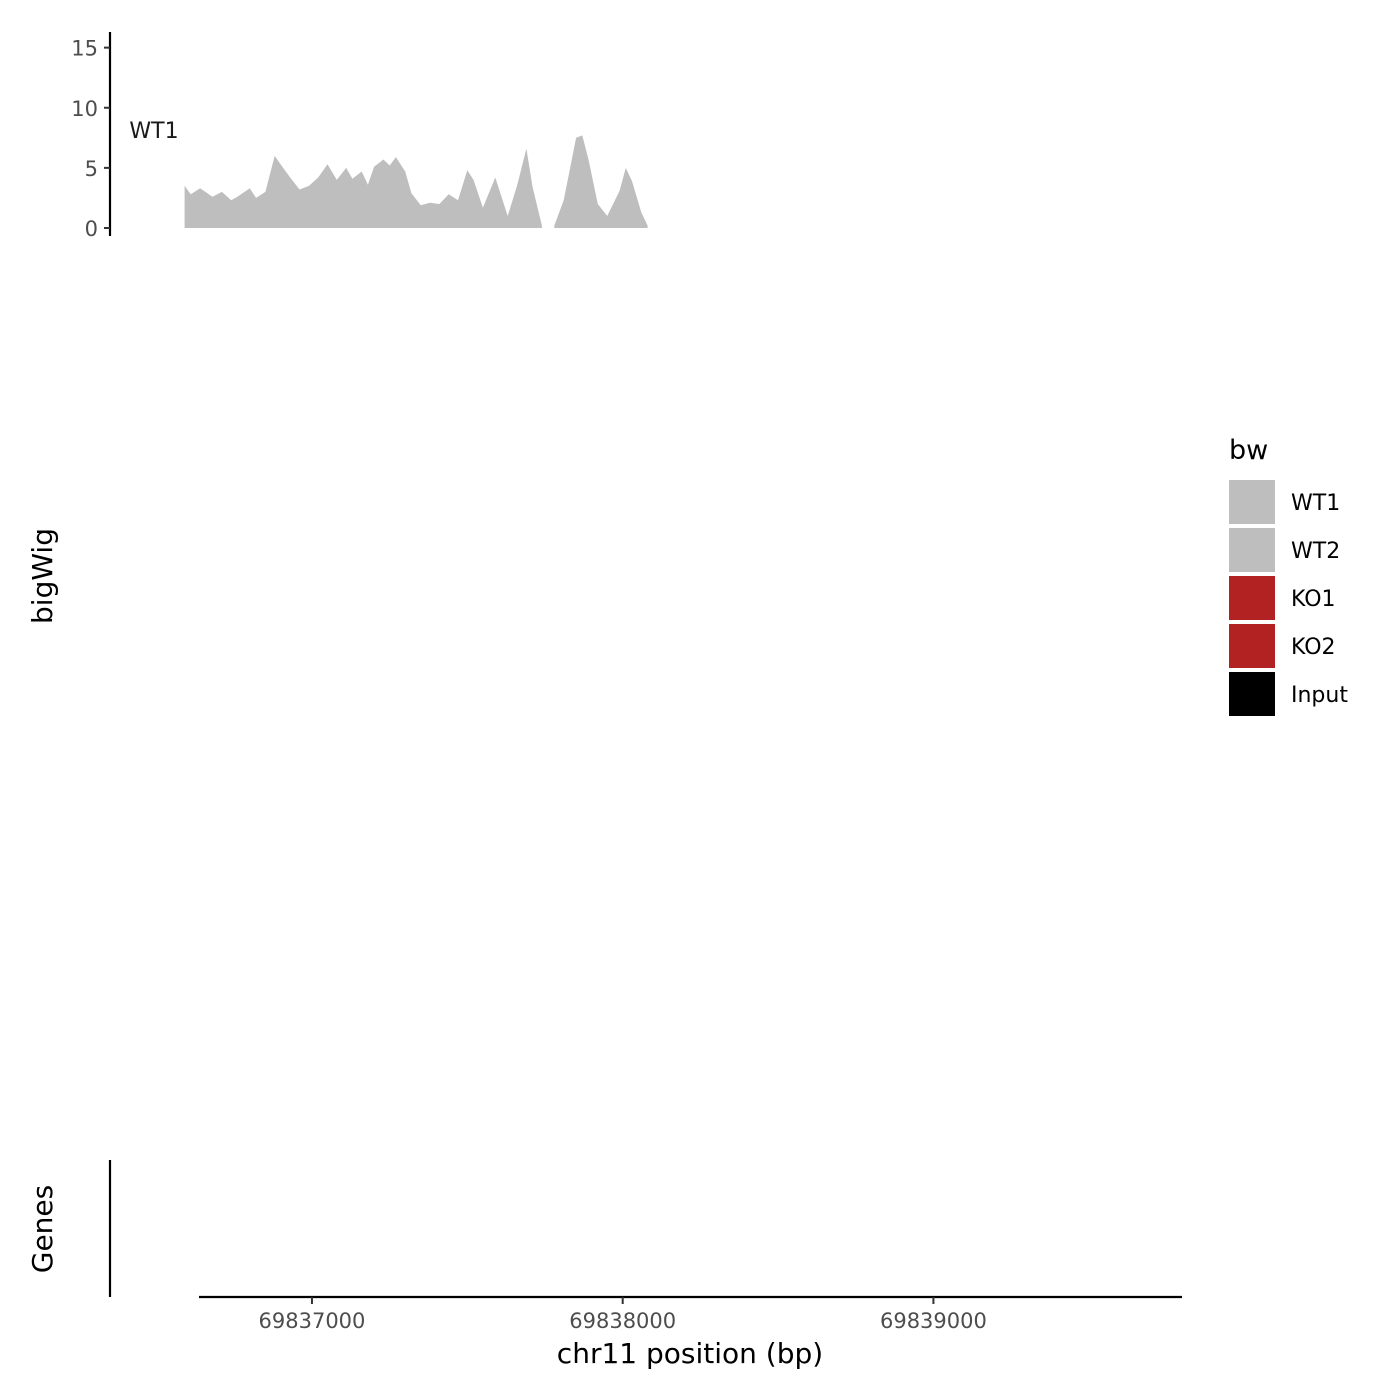  I want to click on legend-label: WT1, so click(1315, 503).